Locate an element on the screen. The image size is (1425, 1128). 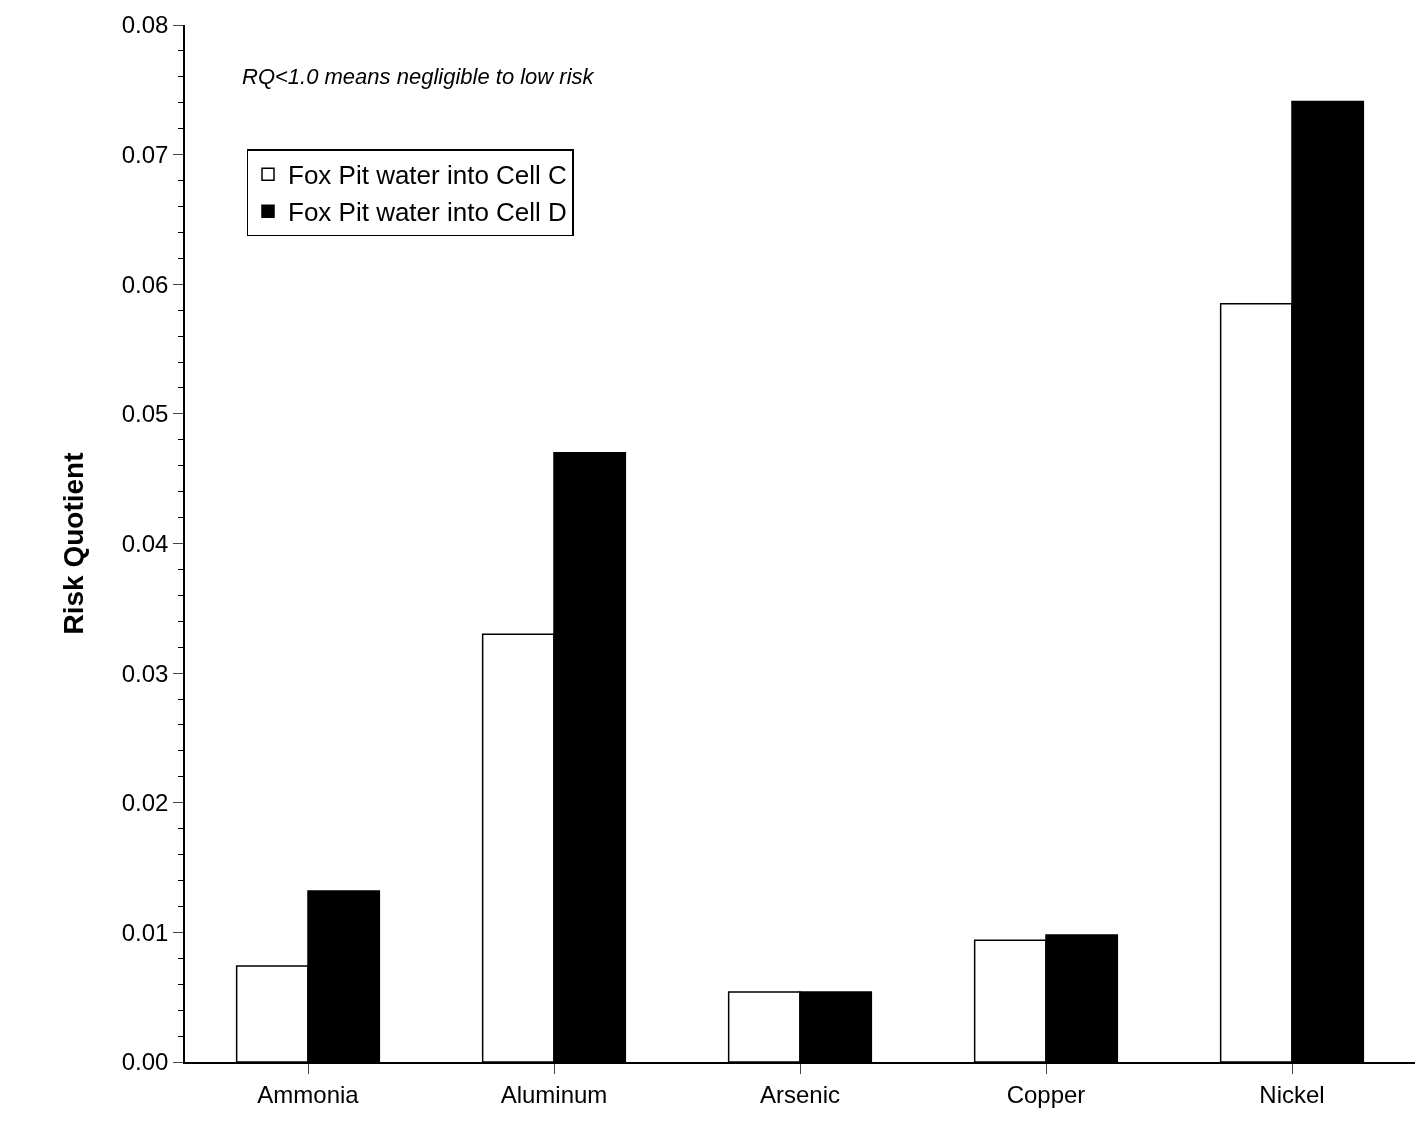
legend-label: Fox Pit water into Cell C is located at coordinates (427, 175).